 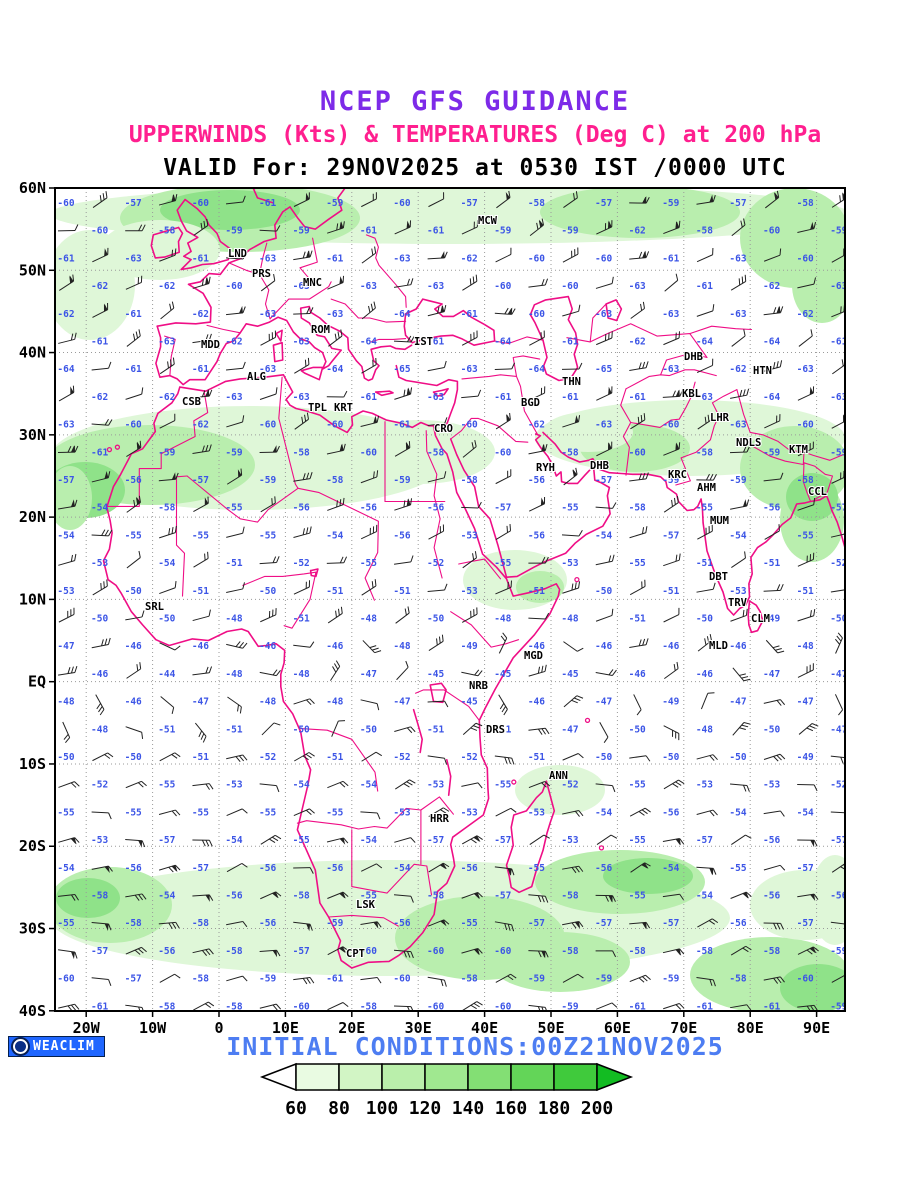 I want to click on svg-text: 120, so click(x=425, y=1108).